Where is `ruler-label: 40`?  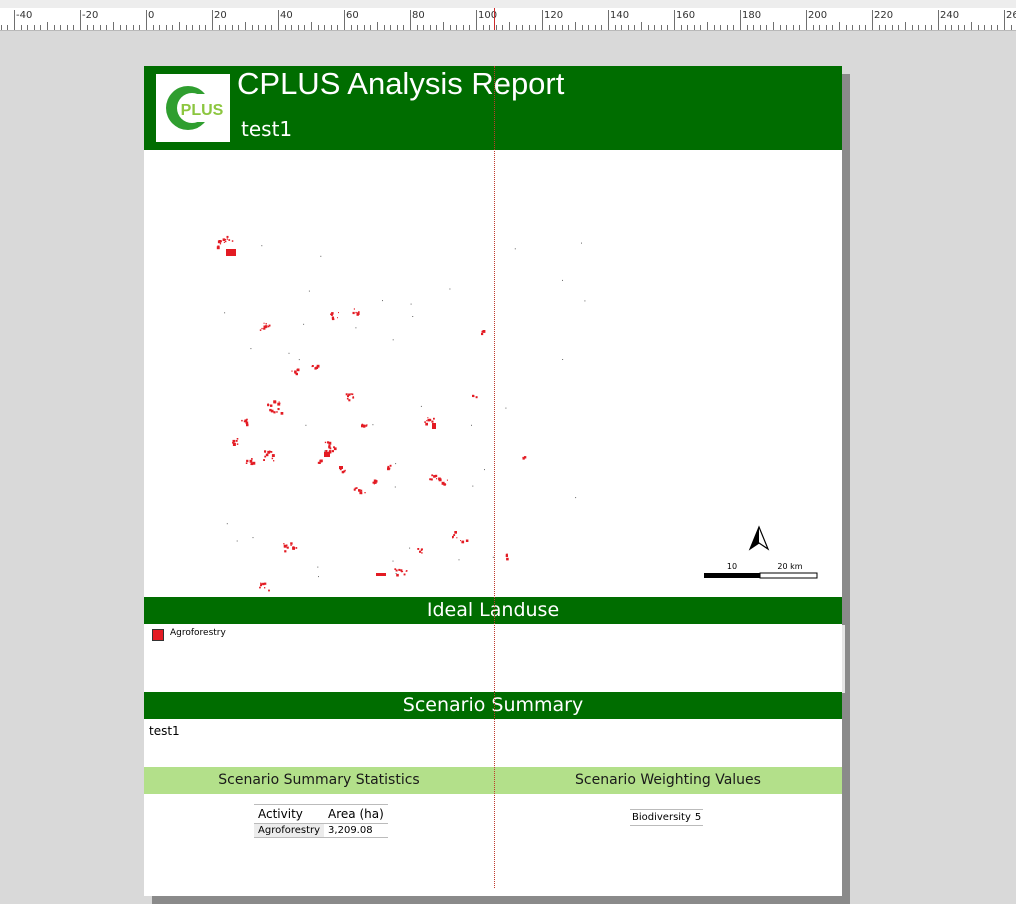
ruler-label: 40 is located at coordinates (286, 15).